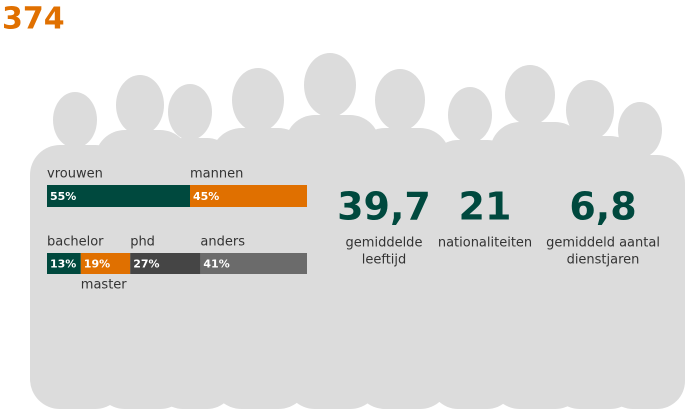 This screenshot has height=409, width=688. What do you see at coordinates (384, 243) in the screenshot?
I see `stat-label: gemiddelde` at bounding box center [384, 243].